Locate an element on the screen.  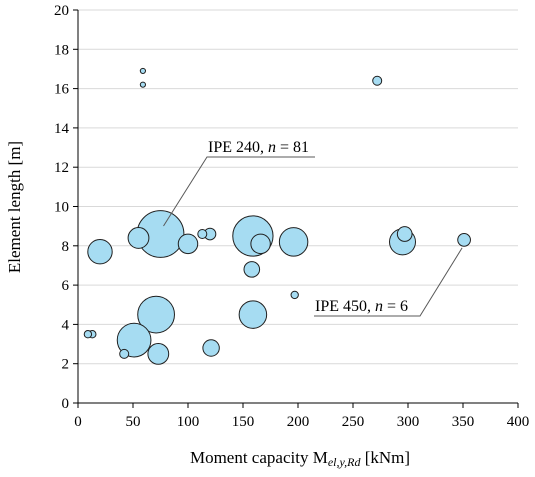
x-tick-label: 150 is located at coordinates (243, 422).